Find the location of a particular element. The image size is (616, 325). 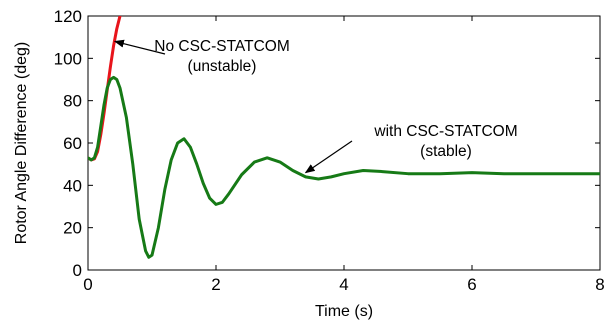

y-tick-label: 60 is located at coordinates (72, 143).